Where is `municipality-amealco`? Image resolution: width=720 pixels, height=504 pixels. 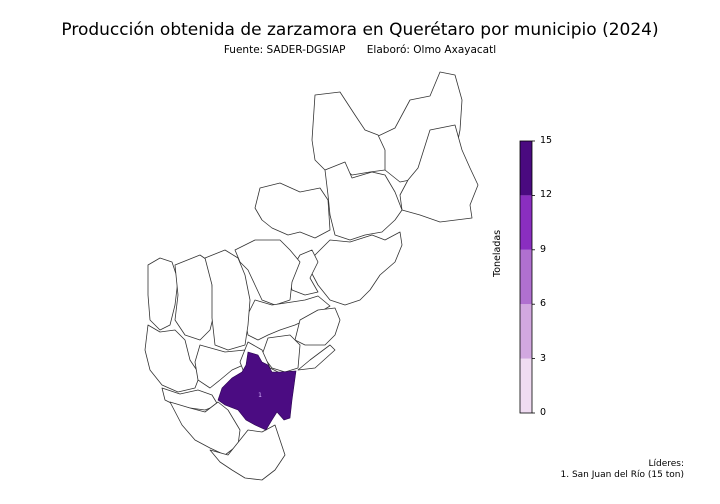
municipality-amealco is located at coordinates (247, 452).